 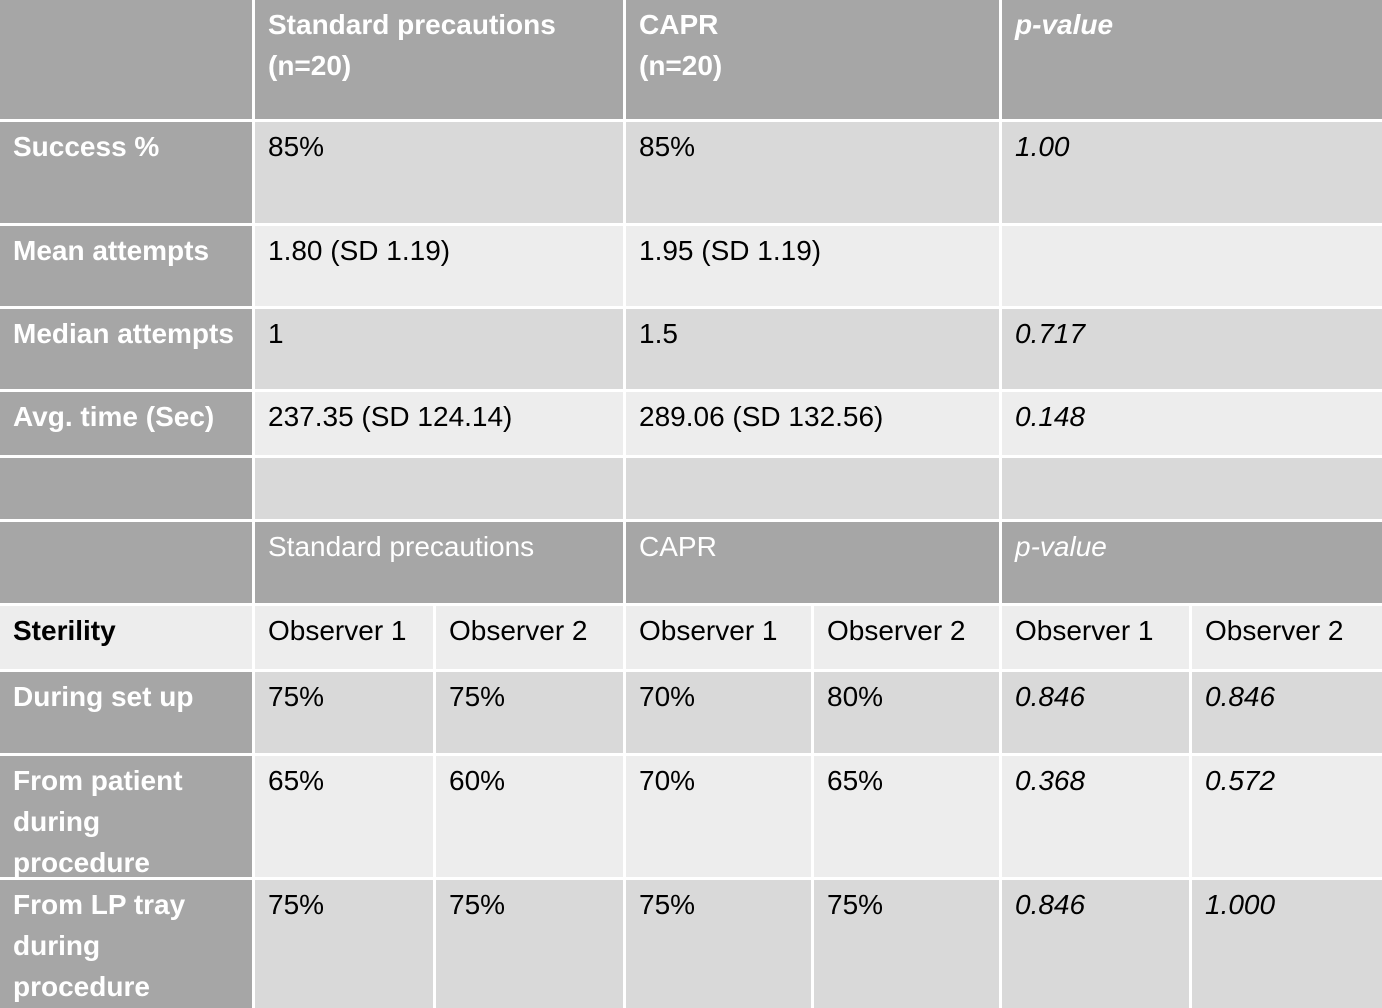 What do you see at coordinates (908, 714) in the screenshot?
I see `table-cell: 80%` at bounding box center [908, 714].